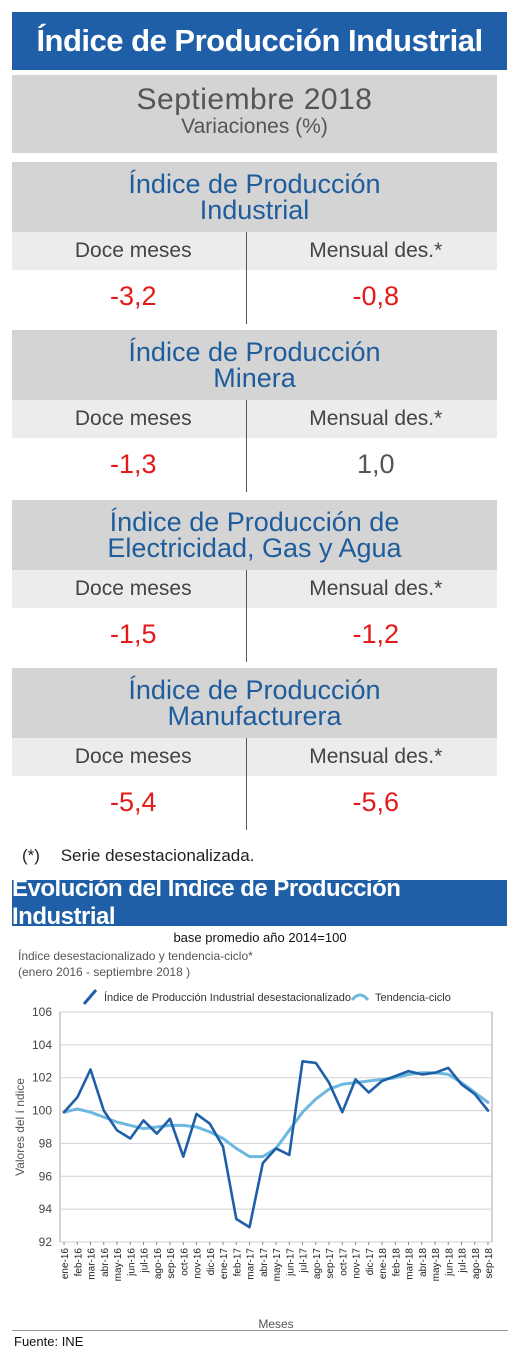  What do you see at coordinates (304, 1261) in the screenshot?
I see `x-tick-label: jul-17` at bounding box center [304, 1261].